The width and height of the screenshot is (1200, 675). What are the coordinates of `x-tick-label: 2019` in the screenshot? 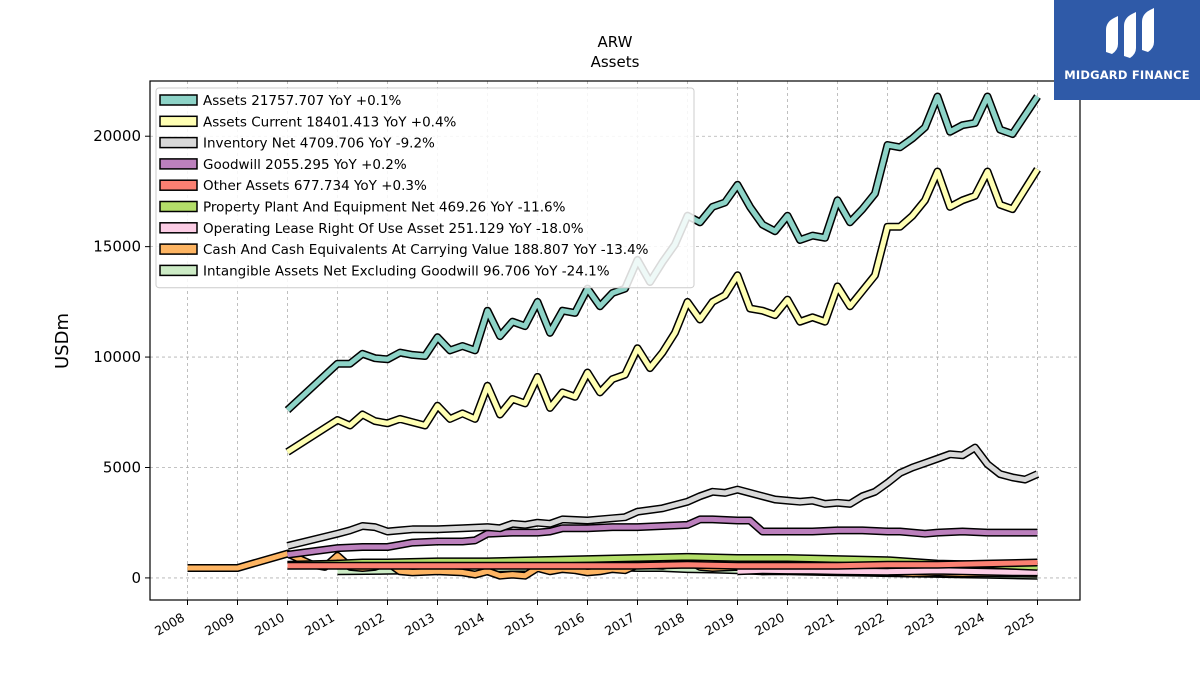 It's located at (719, 624).